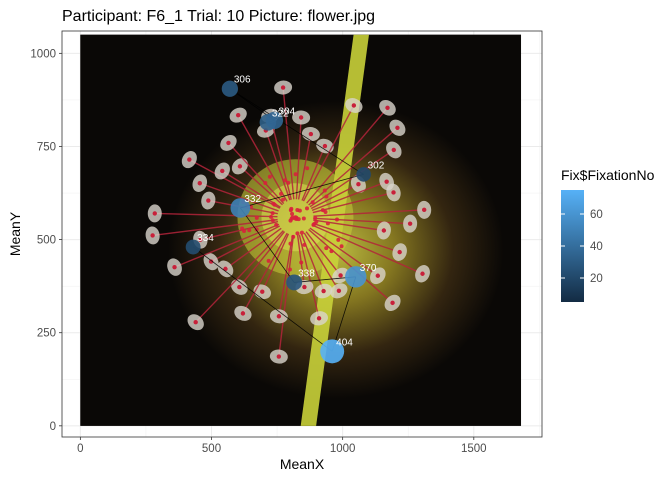  Describe the element at coordinates (596, 215) in the screenshot. I see `legend-tick-label: 60` at that location.